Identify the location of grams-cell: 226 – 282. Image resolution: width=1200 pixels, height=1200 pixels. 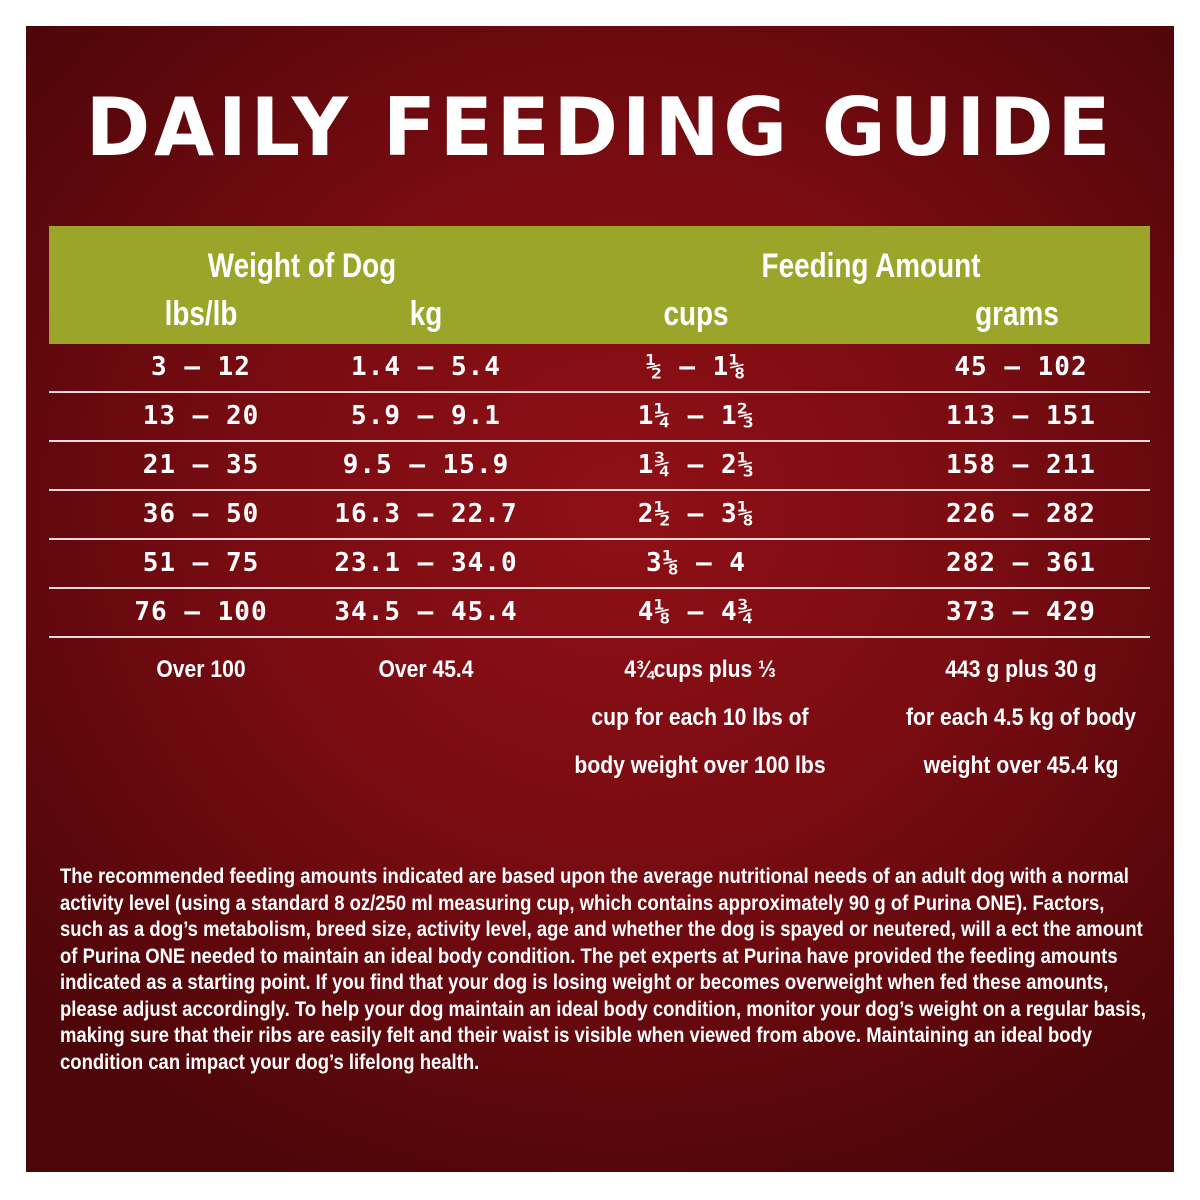
(1021, 514).